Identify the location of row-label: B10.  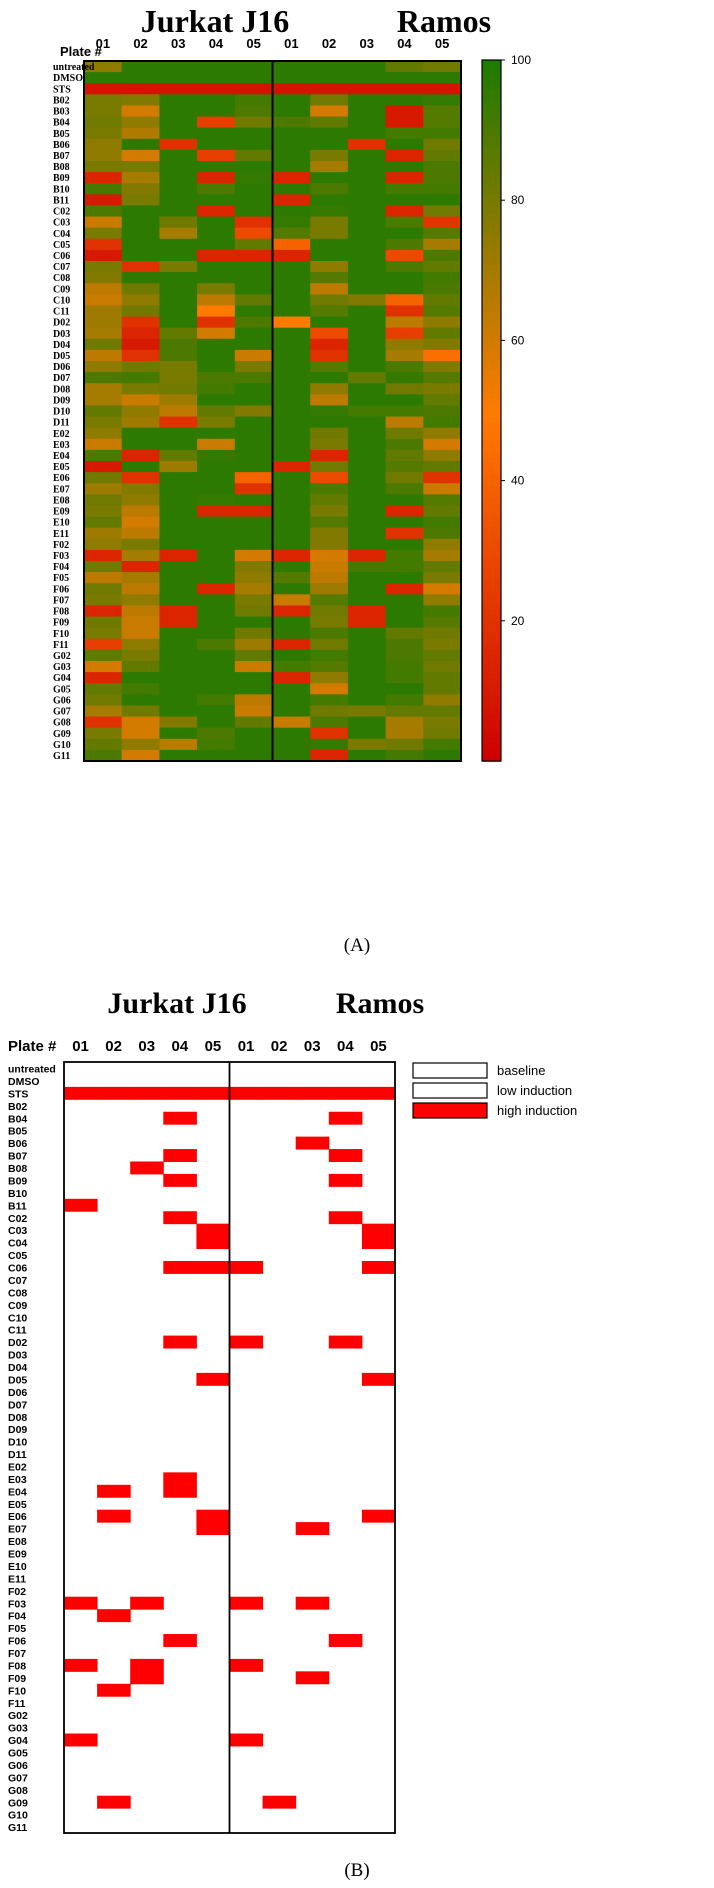
(17, 1194).